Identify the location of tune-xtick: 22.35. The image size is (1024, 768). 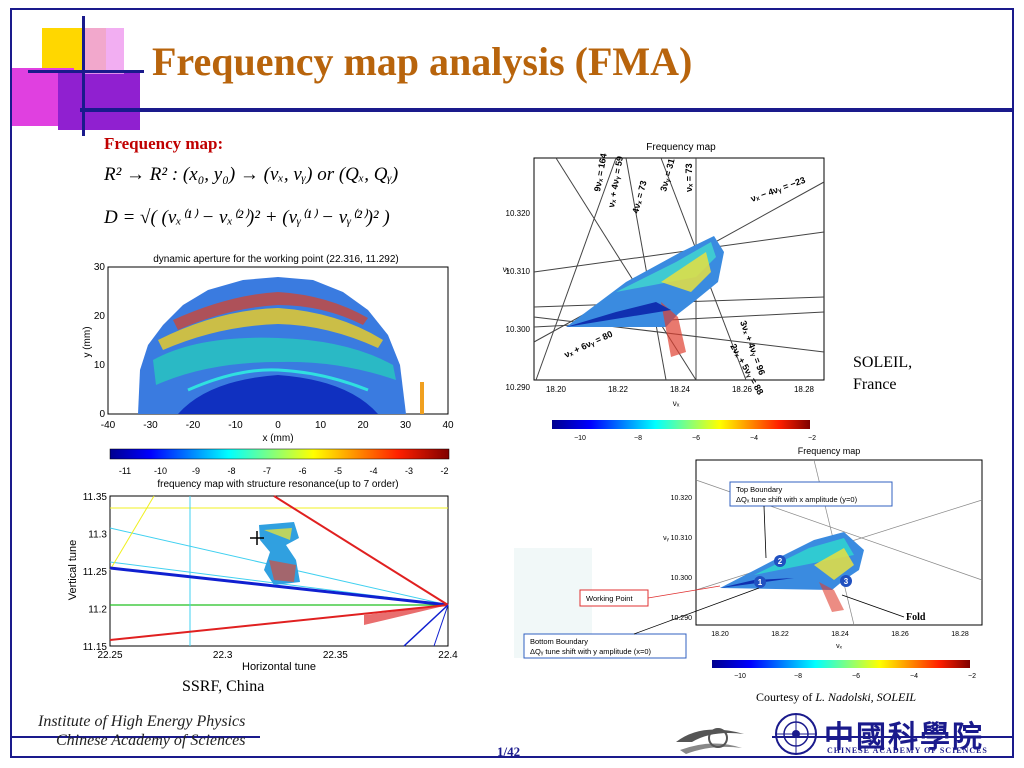
(335, 655).